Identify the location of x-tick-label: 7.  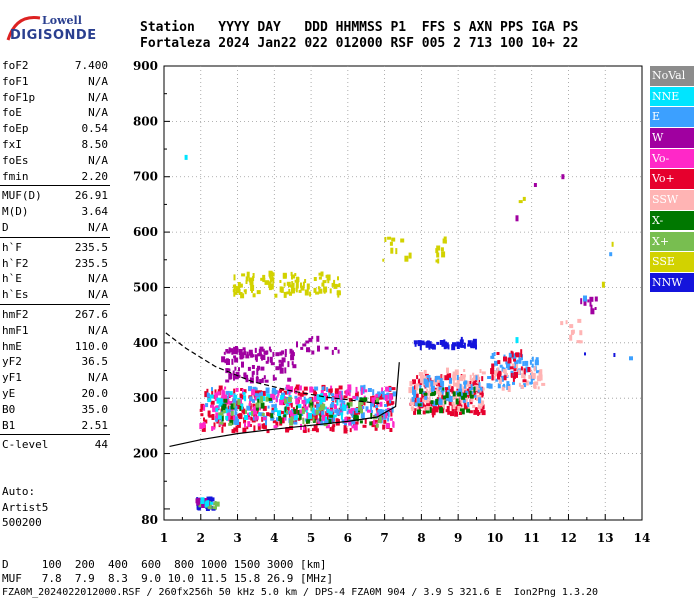
(384, 538).